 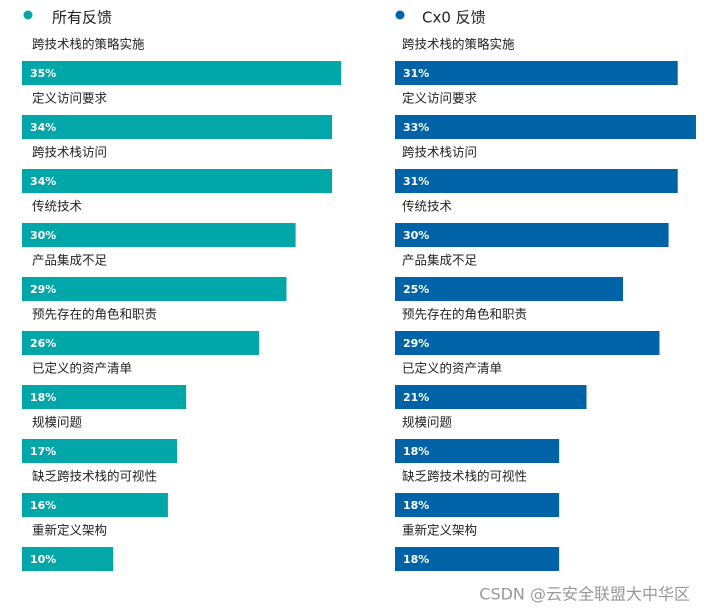 What do you see at coordinates (416, 289) in the screenshot?
I see `value-label: 25%` at bounding box center [416, 289].